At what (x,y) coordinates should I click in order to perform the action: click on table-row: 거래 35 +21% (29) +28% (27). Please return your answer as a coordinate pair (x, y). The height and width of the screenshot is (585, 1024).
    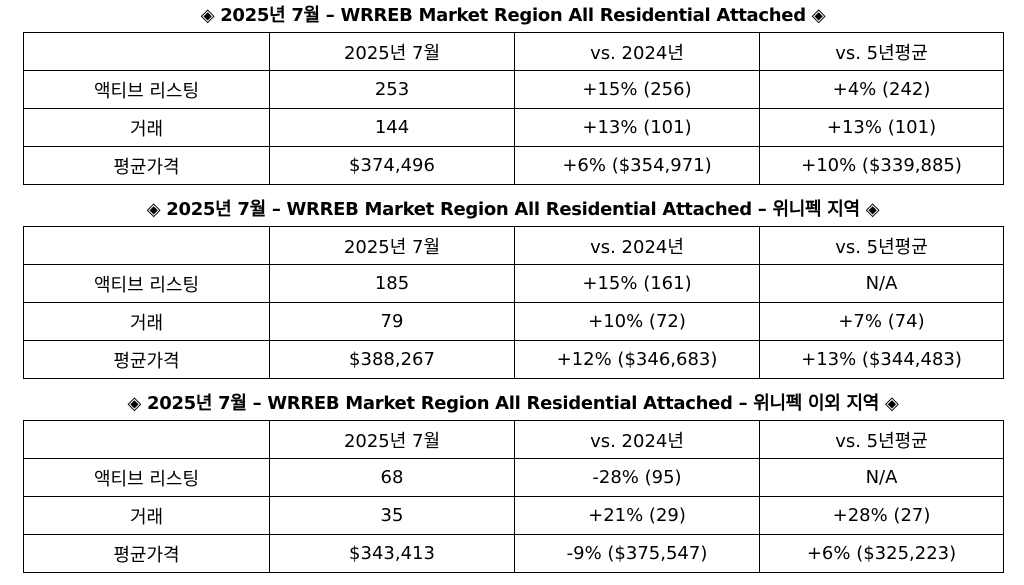
    Looking at the image, I should click on (513, 515).